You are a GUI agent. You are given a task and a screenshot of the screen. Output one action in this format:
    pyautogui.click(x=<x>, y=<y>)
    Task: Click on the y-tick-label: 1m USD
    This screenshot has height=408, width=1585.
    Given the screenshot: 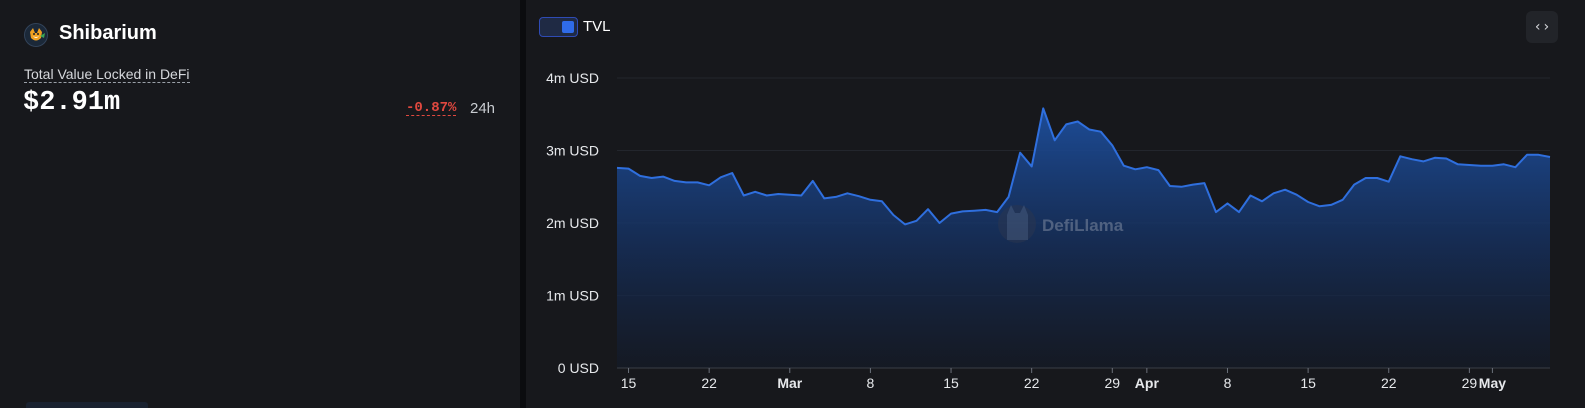 What is the action you would take?
    pyautogui.click(x=572, y=296)
    